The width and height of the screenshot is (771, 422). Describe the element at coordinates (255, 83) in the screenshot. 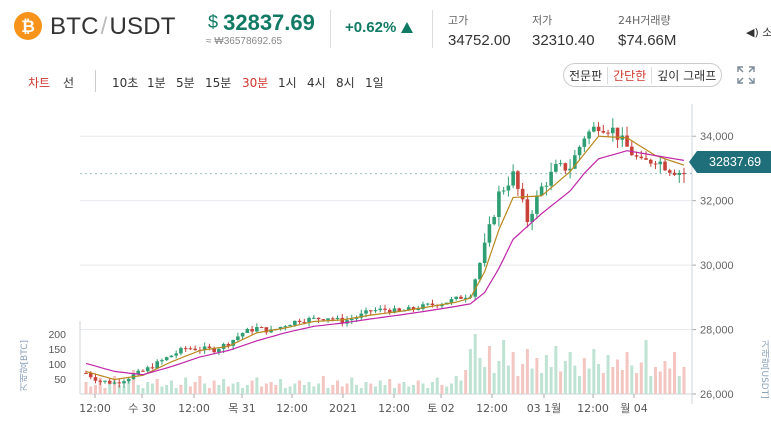

I see `interval-30m: 30분` at that location.